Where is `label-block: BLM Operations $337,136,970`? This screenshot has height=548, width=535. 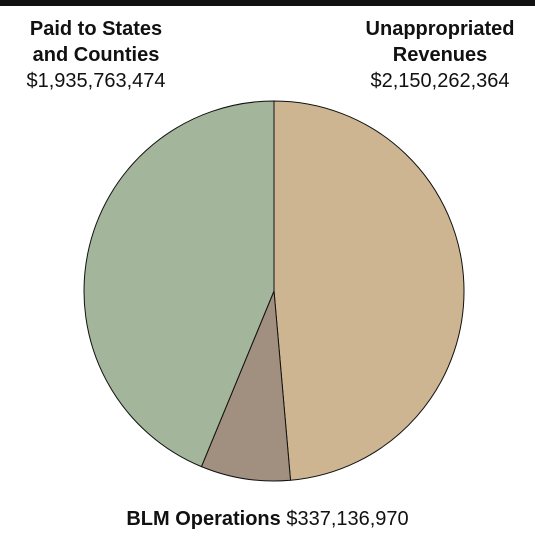
label-block: BLM Operations $337,136,970 is located at coordinates (267, 519).